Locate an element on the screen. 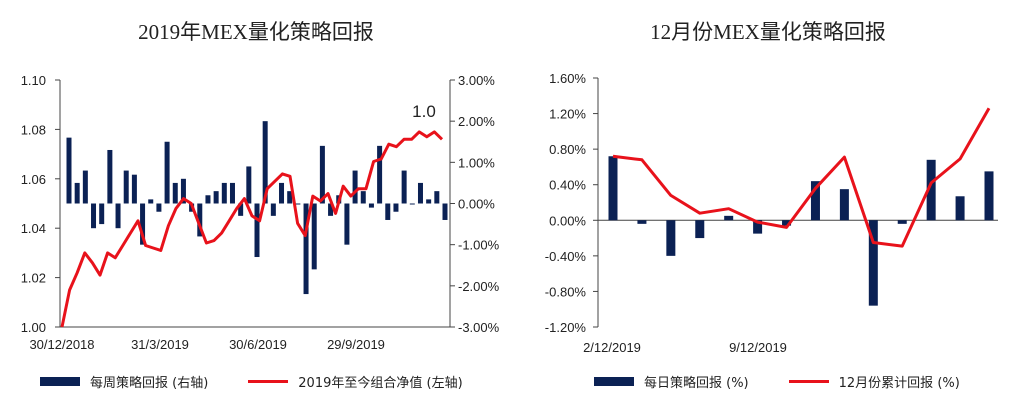  x-tick-label: 30/12/2018 is located at coordinates (61, 344).